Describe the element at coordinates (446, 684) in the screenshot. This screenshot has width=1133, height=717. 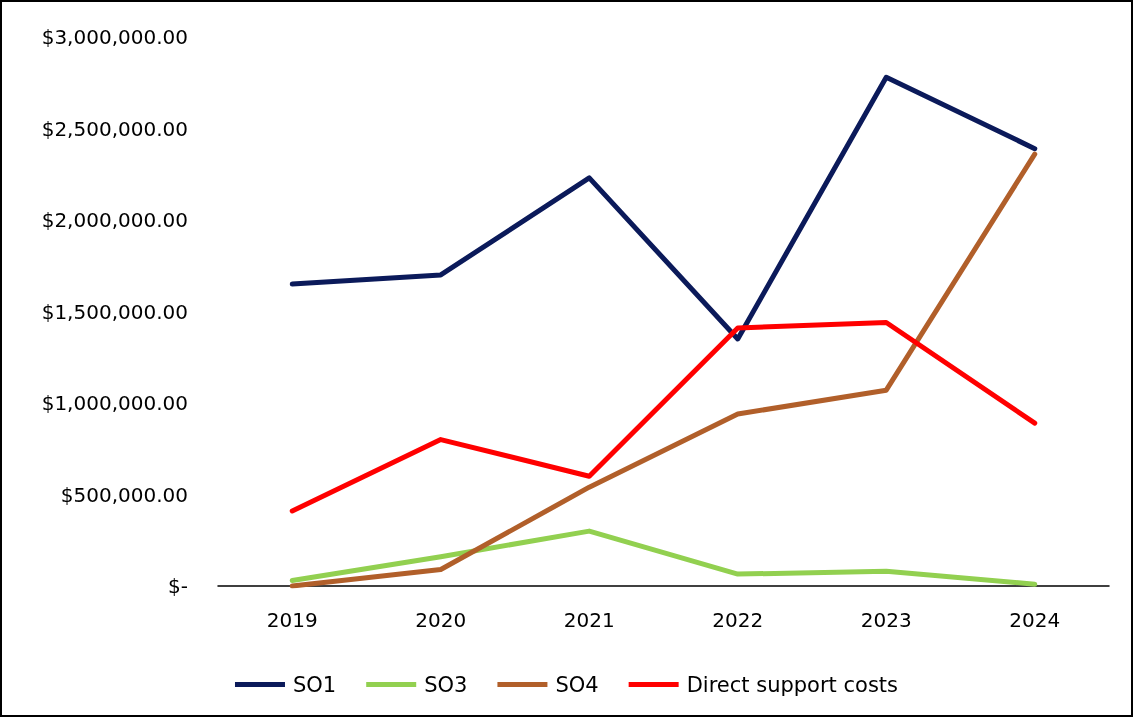
I see `legend-label: SO3` at that location.